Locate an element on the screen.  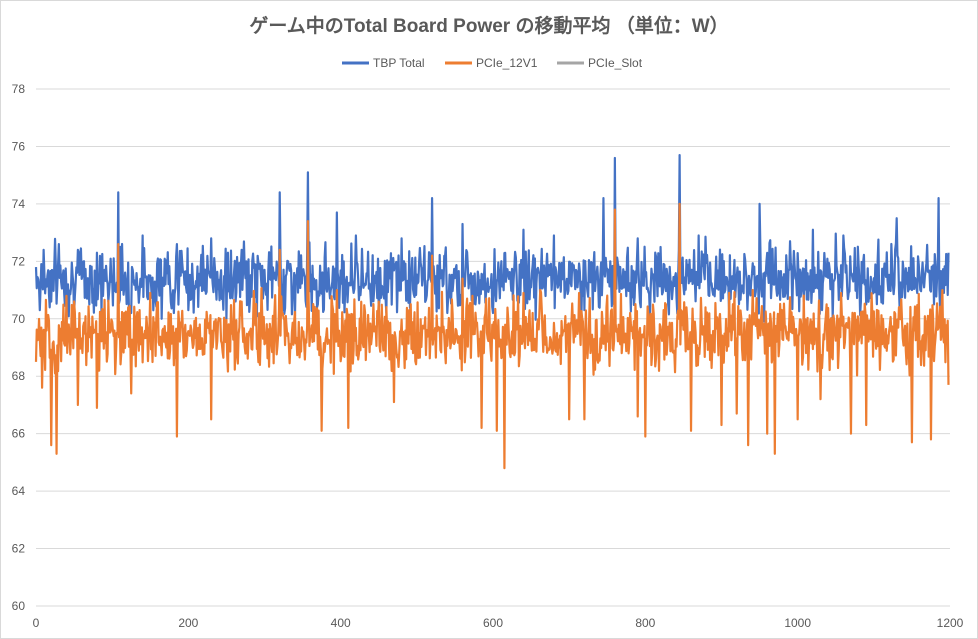
legend-label: PCIe_Slot is located at coordinates (615, 63).